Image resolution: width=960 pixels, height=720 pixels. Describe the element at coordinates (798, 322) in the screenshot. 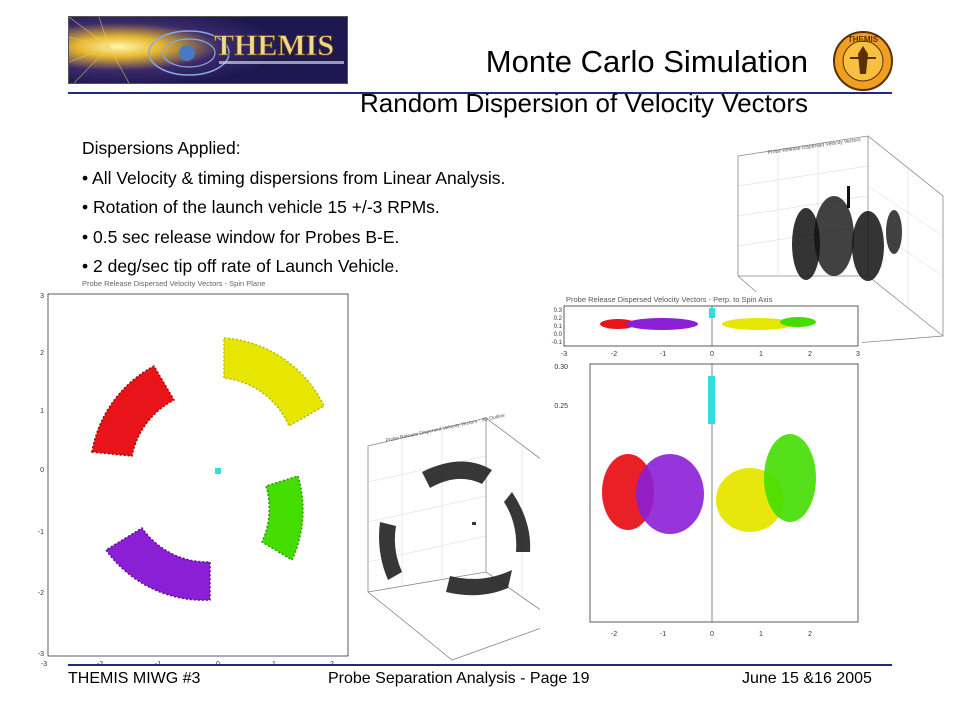

I see `strip-green` at that location.